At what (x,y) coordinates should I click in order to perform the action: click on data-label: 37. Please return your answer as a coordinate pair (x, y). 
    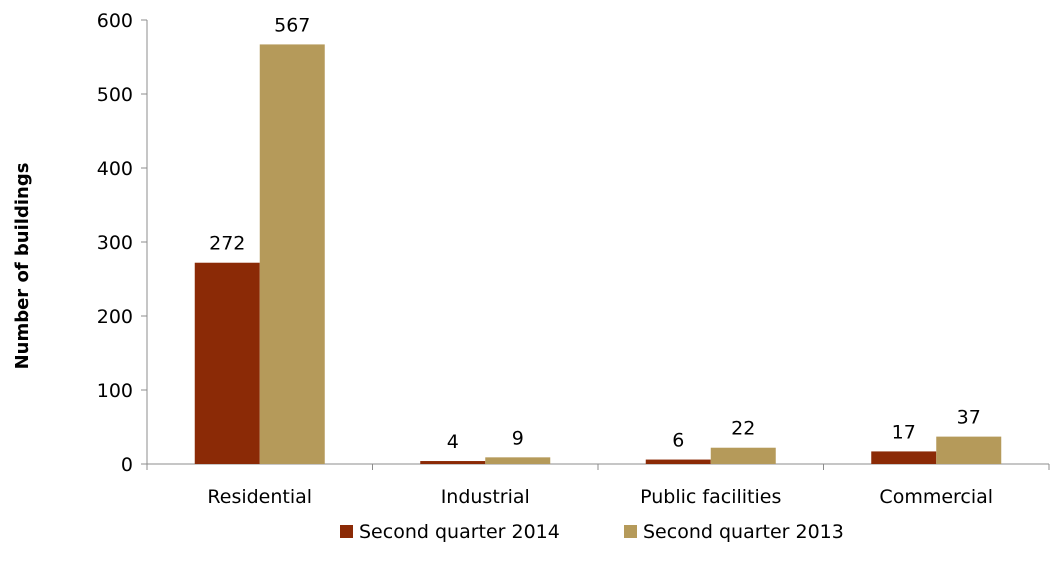
    Looking at the image, I should click on (969, 418).